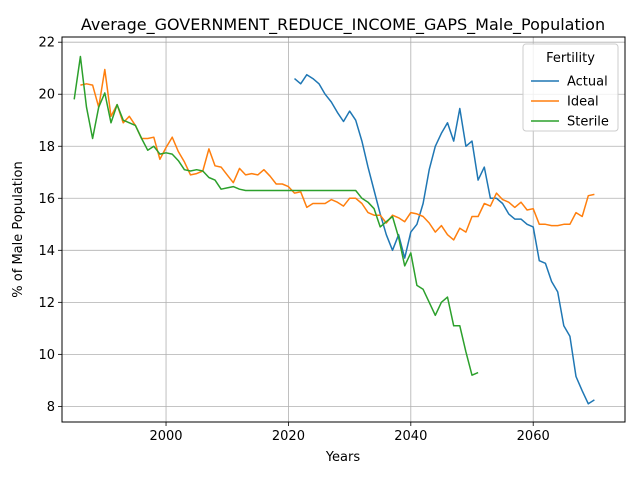 The image size is (640, 480). I want to click on legend-label-ideal: Ideal, so click(583, 102).